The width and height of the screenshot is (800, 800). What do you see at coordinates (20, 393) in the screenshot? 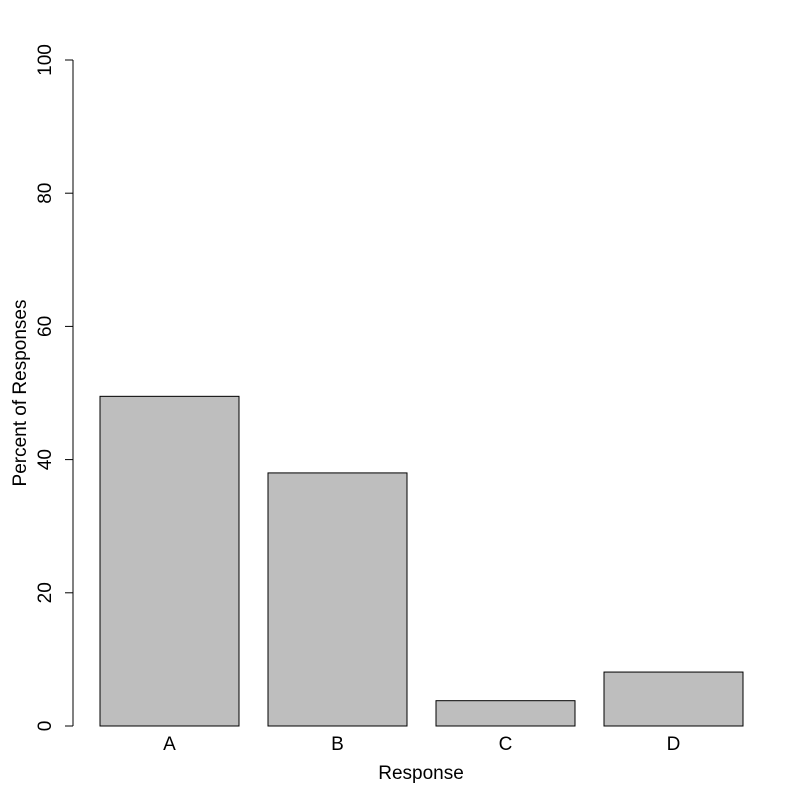
I see `y-axis-title: Percent of Responses` at bounding box center [20, 393].